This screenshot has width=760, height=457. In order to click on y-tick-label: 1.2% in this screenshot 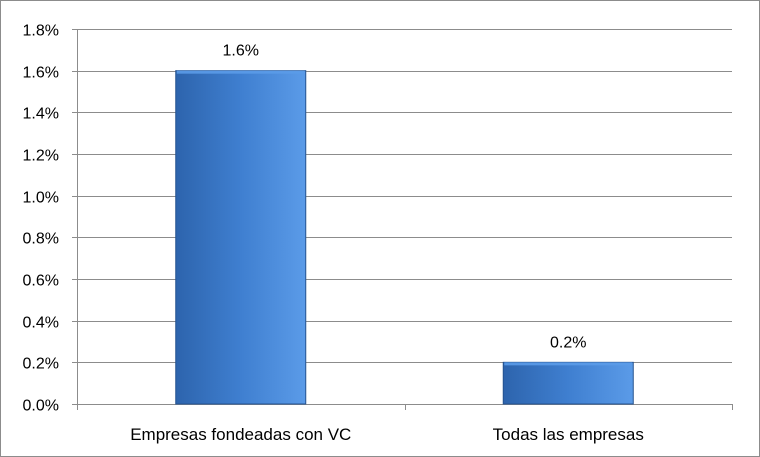, I will do `click(41, 156)`.